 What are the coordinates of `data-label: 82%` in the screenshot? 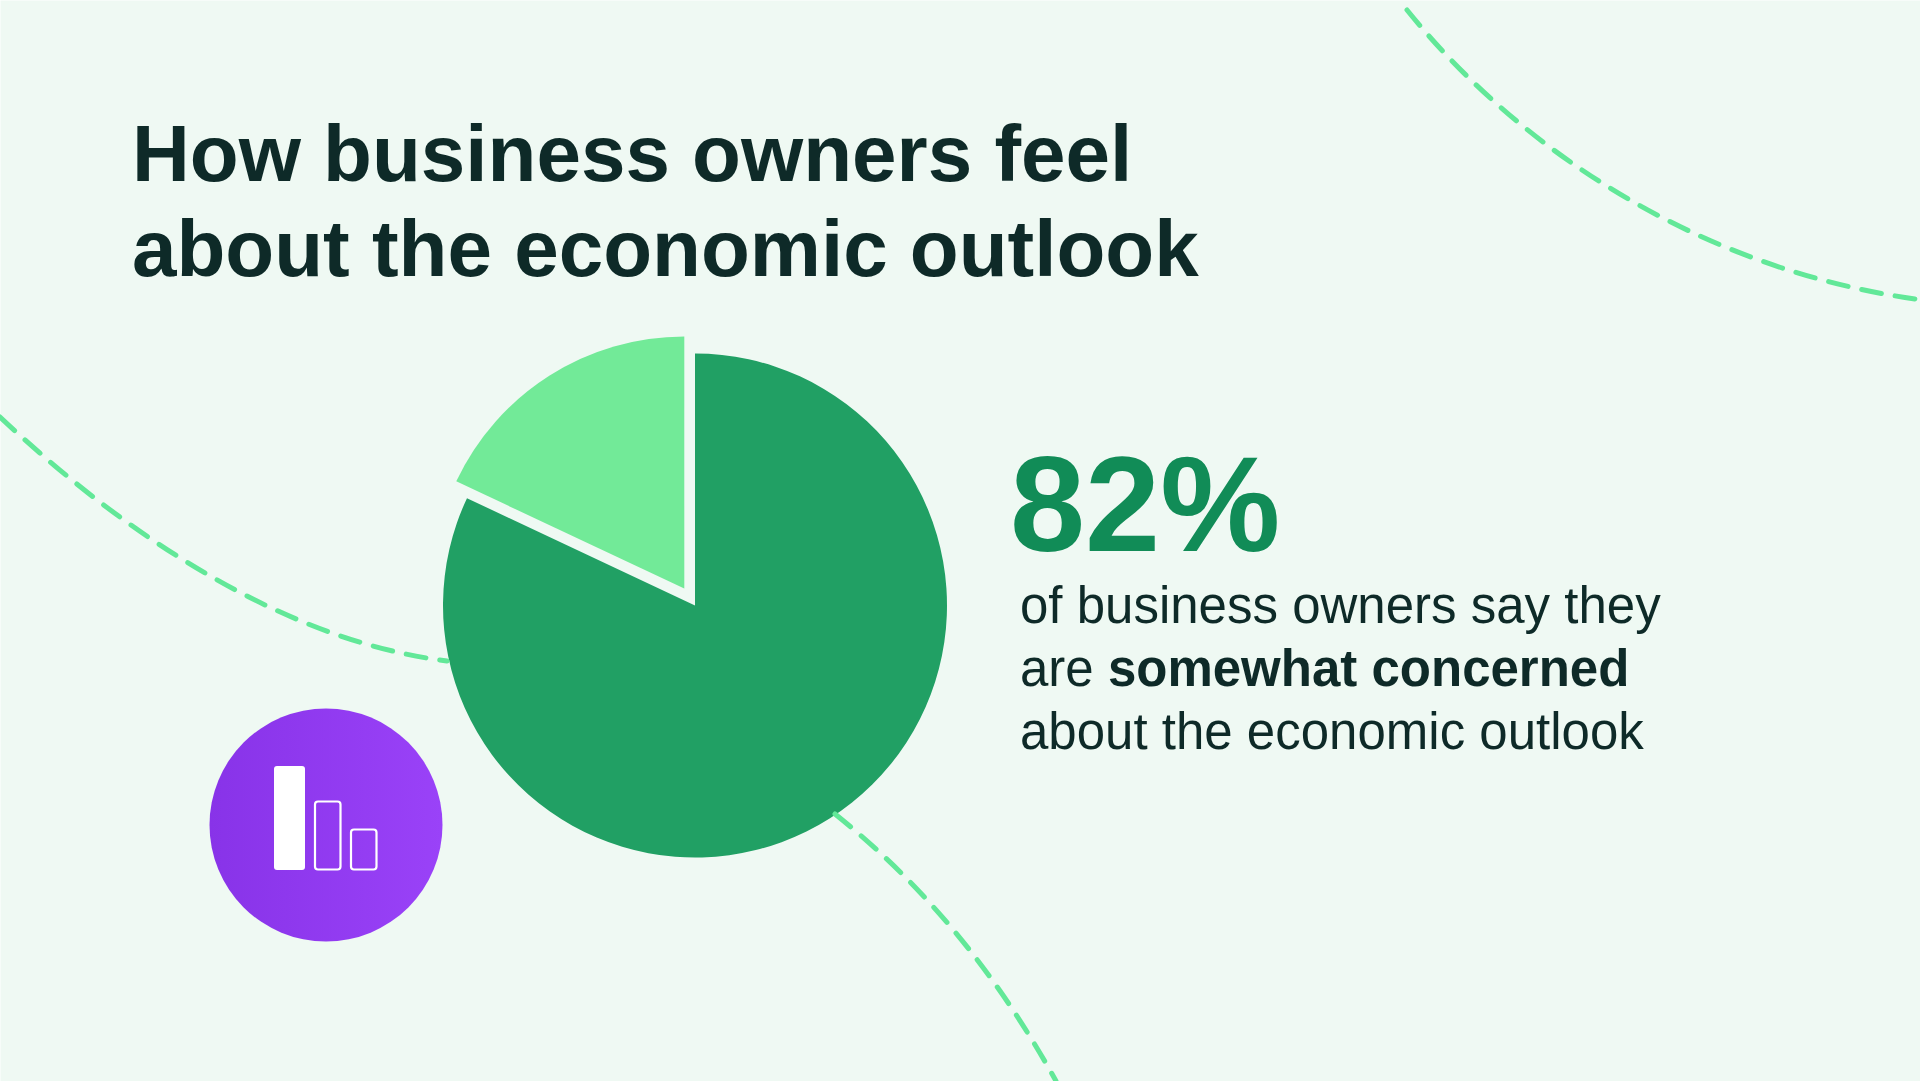 It's located at (1145, 504).